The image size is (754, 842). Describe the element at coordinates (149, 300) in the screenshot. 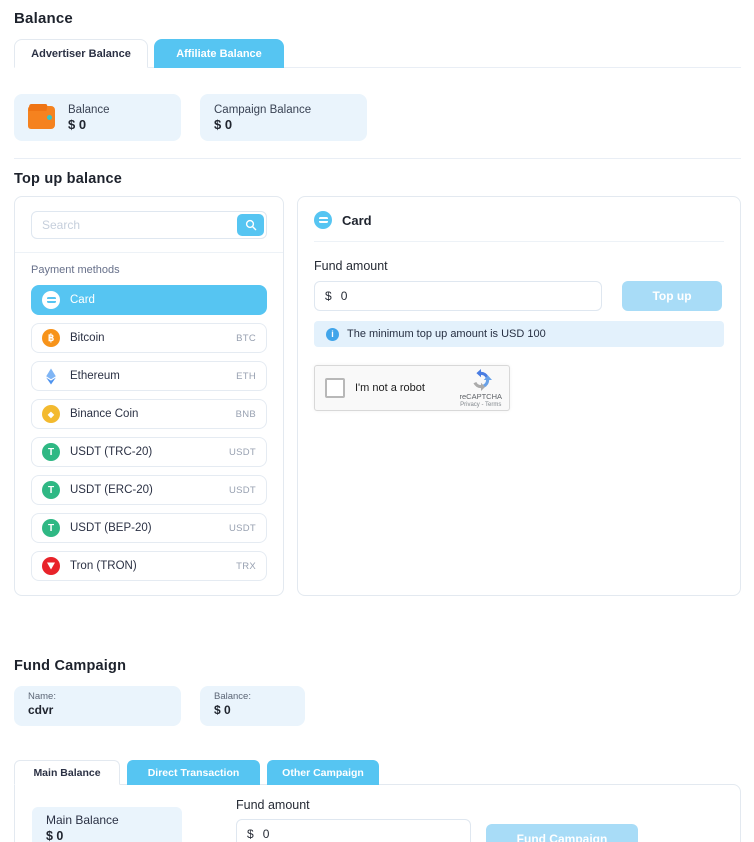

I see `payment-method-card: Card` at that location.